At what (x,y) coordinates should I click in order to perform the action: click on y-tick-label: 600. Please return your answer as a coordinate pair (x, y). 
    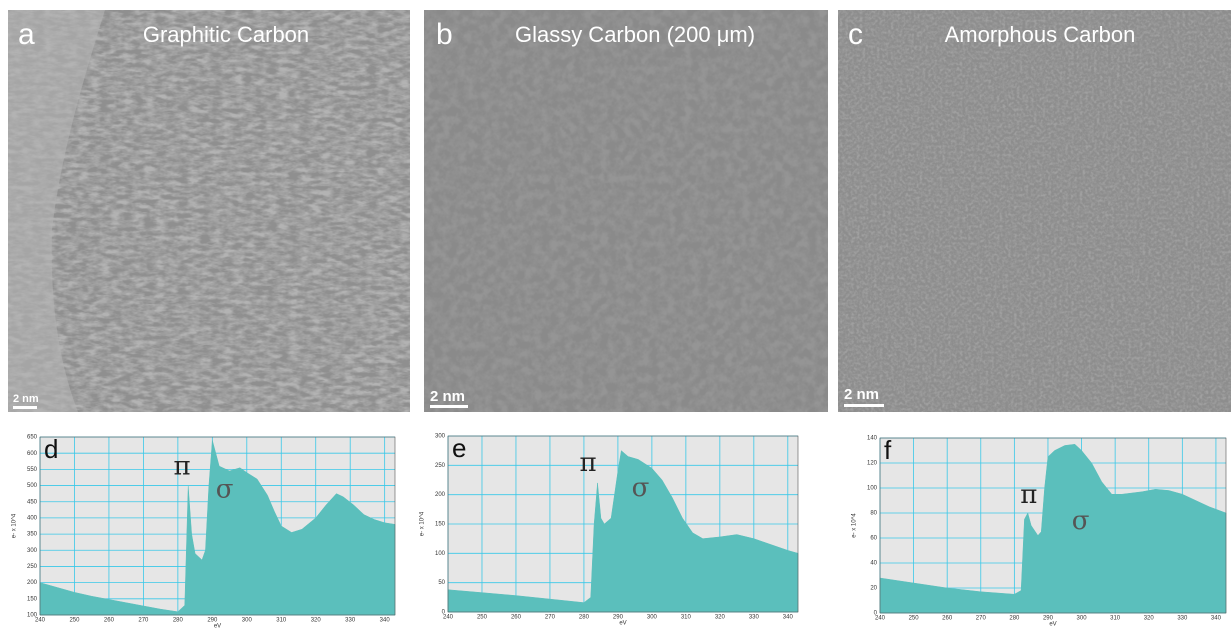
    Looking at the image, I should click on (32, 454).